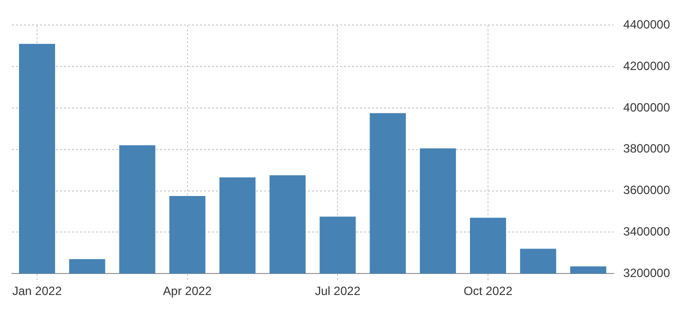 Image resolution: width=688 pixels, height=310 pixels. What do you see at coordinates (646, 273) in the screenshot?
I see `y-tick-label: 3200000` at bounding box center [646, 273].